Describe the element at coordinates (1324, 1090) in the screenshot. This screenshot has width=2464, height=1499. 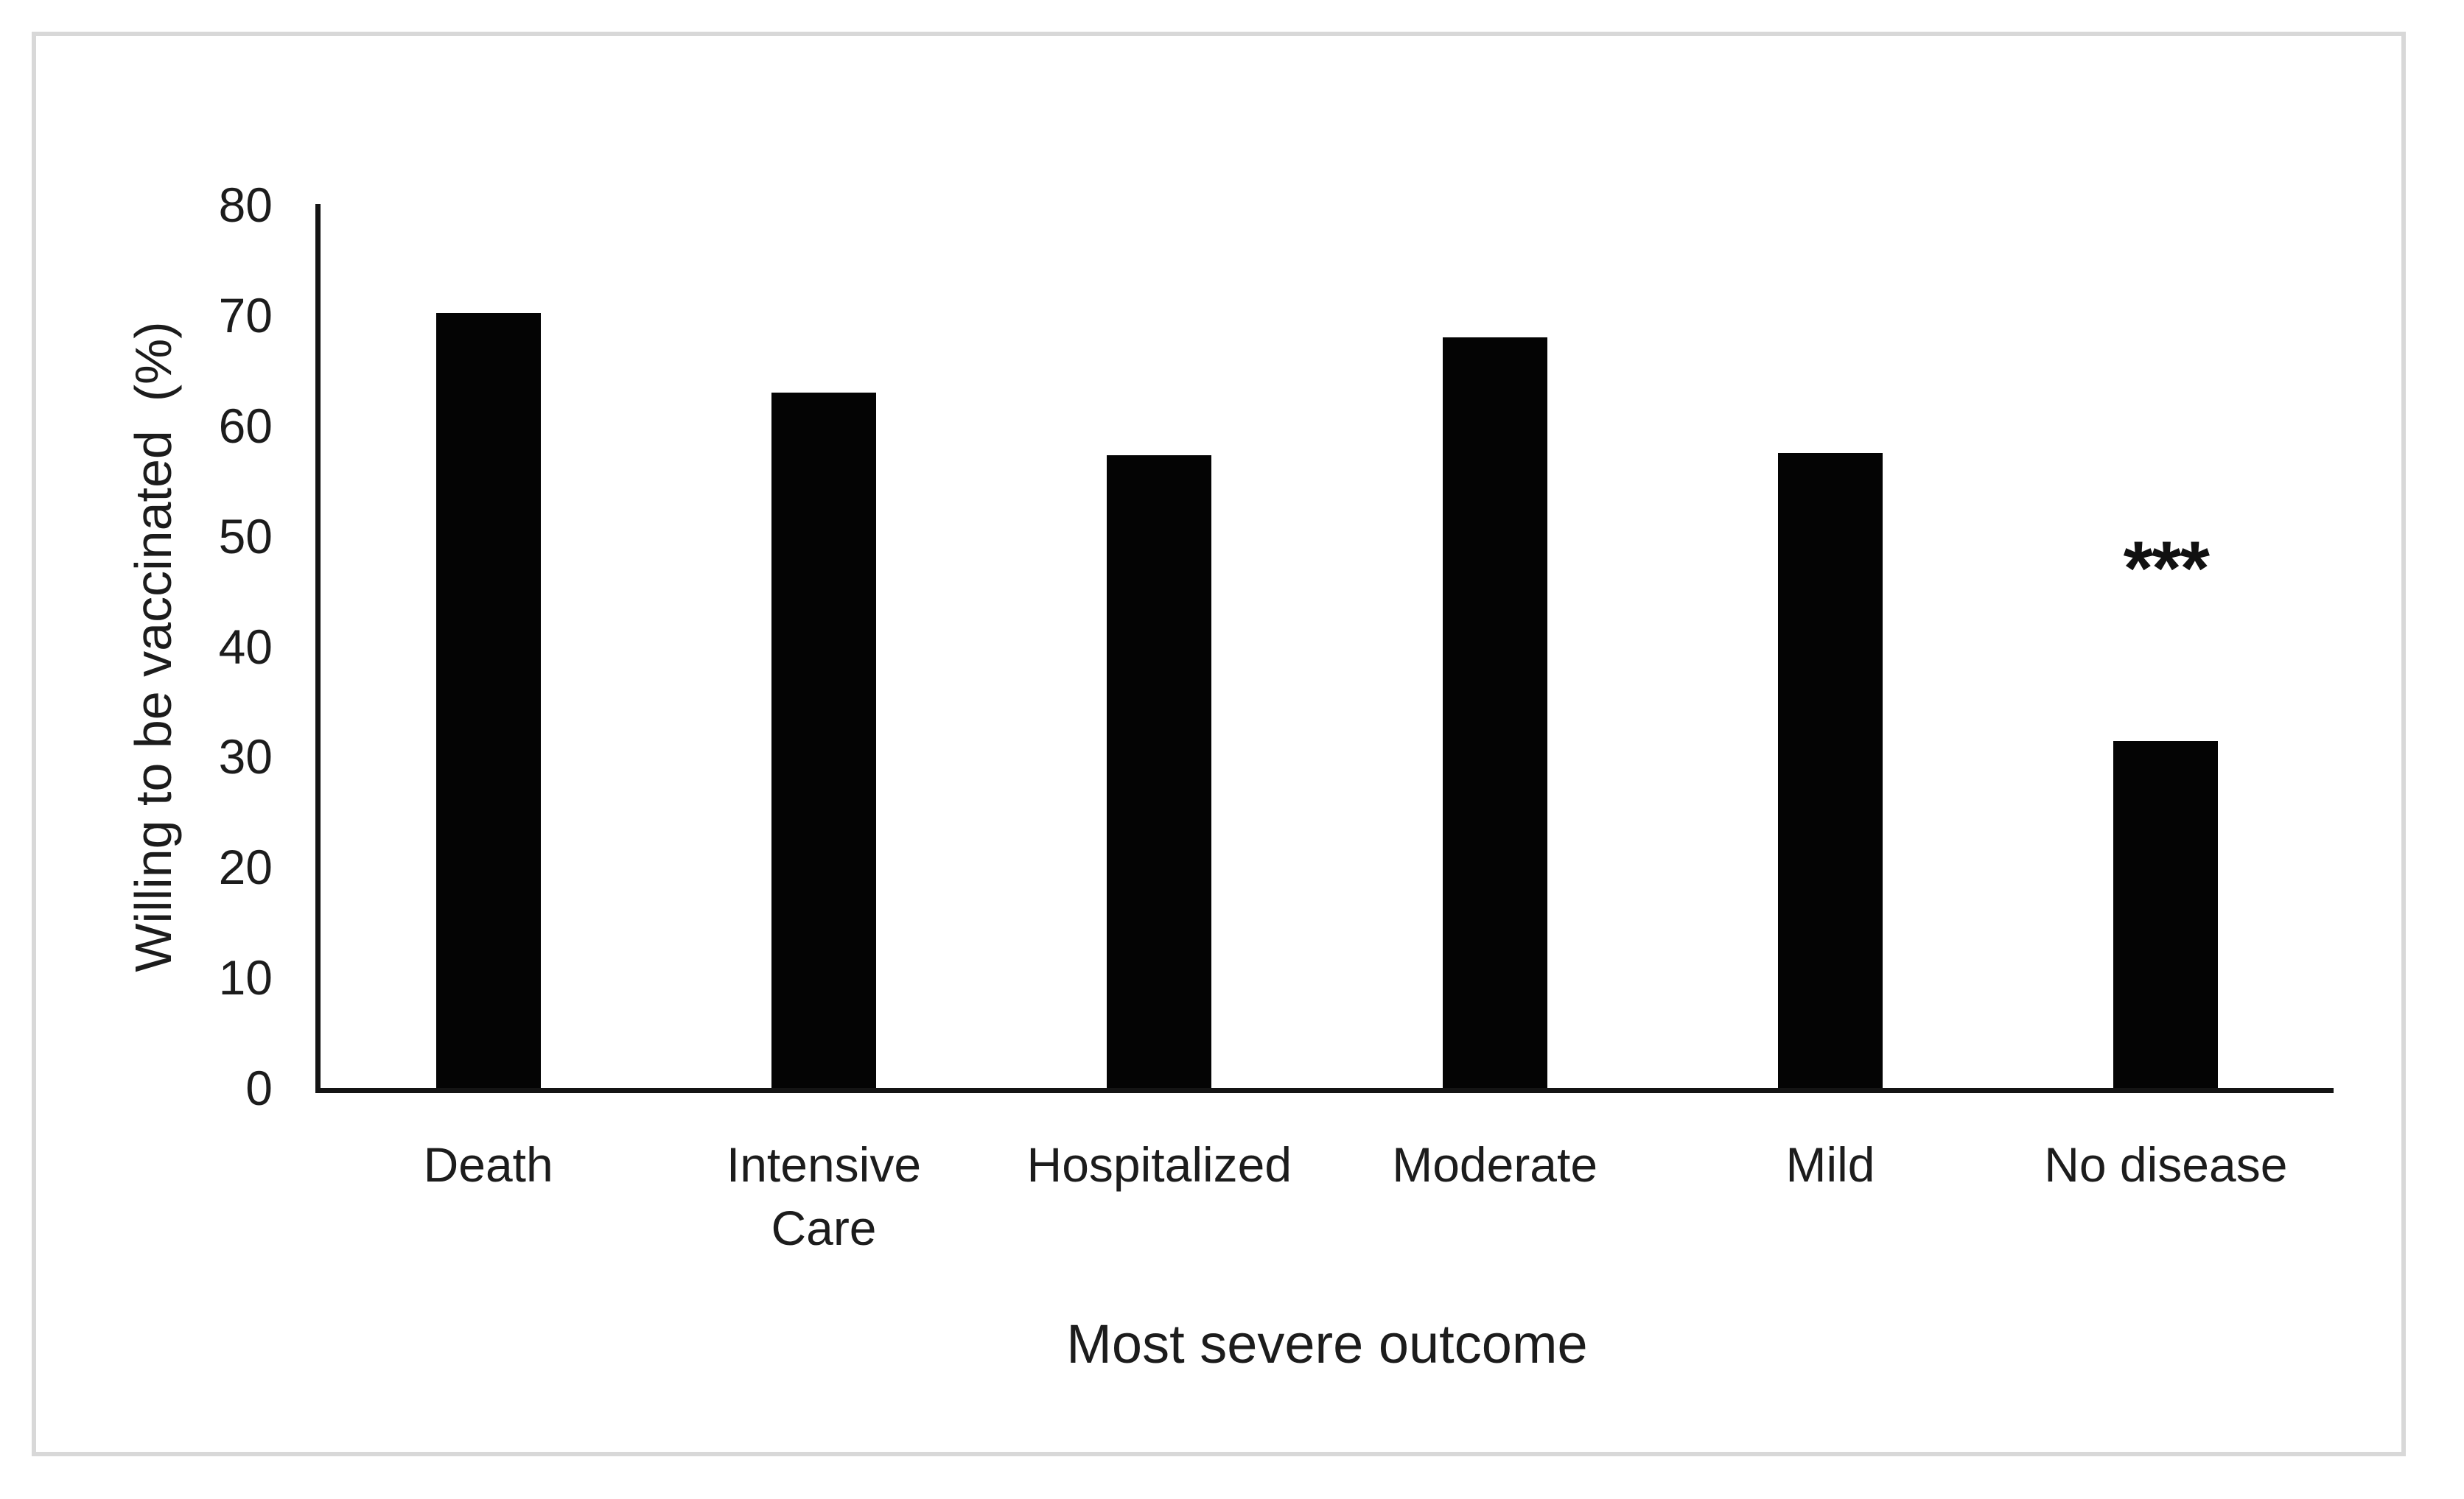
I see `x-axis-line` at that location.